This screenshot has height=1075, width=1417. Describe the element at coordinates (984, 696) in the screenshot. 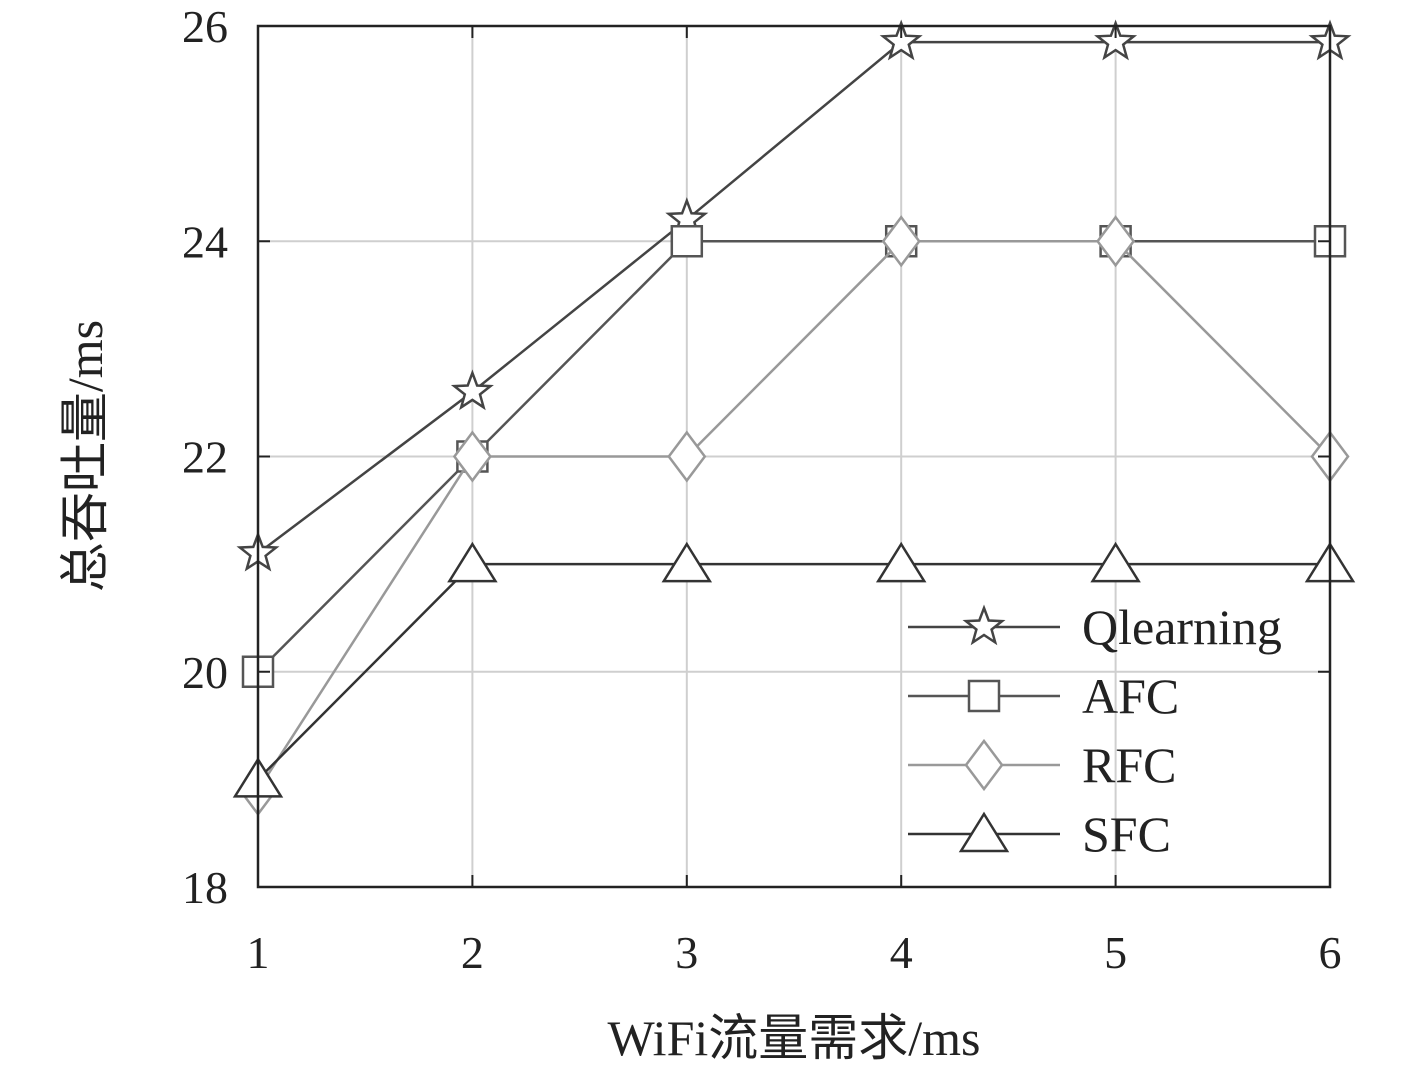

I see `legend-square-marker` at that location.